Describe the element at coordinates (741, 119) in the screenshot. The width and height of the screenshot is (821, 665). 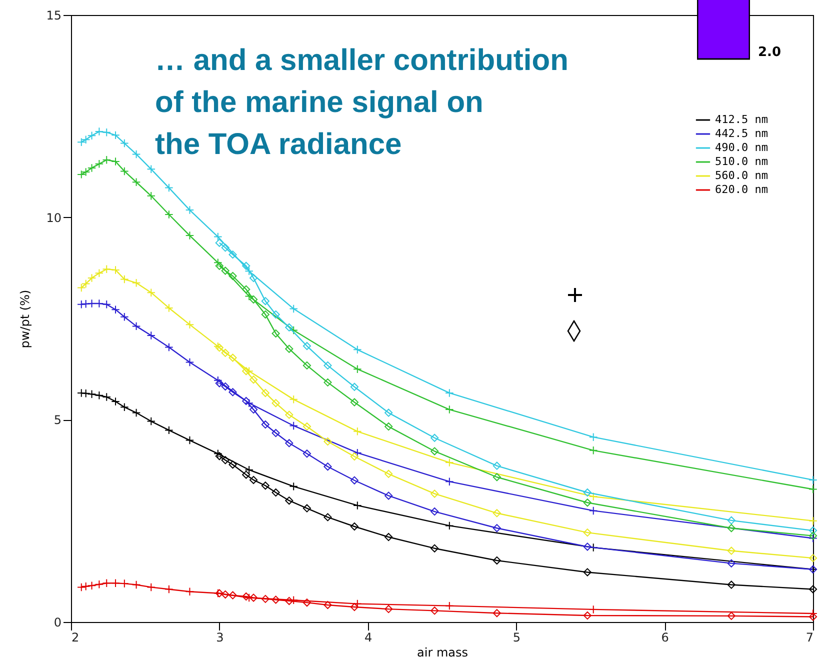
I see `legend-label: 412.5 nm` at that location.